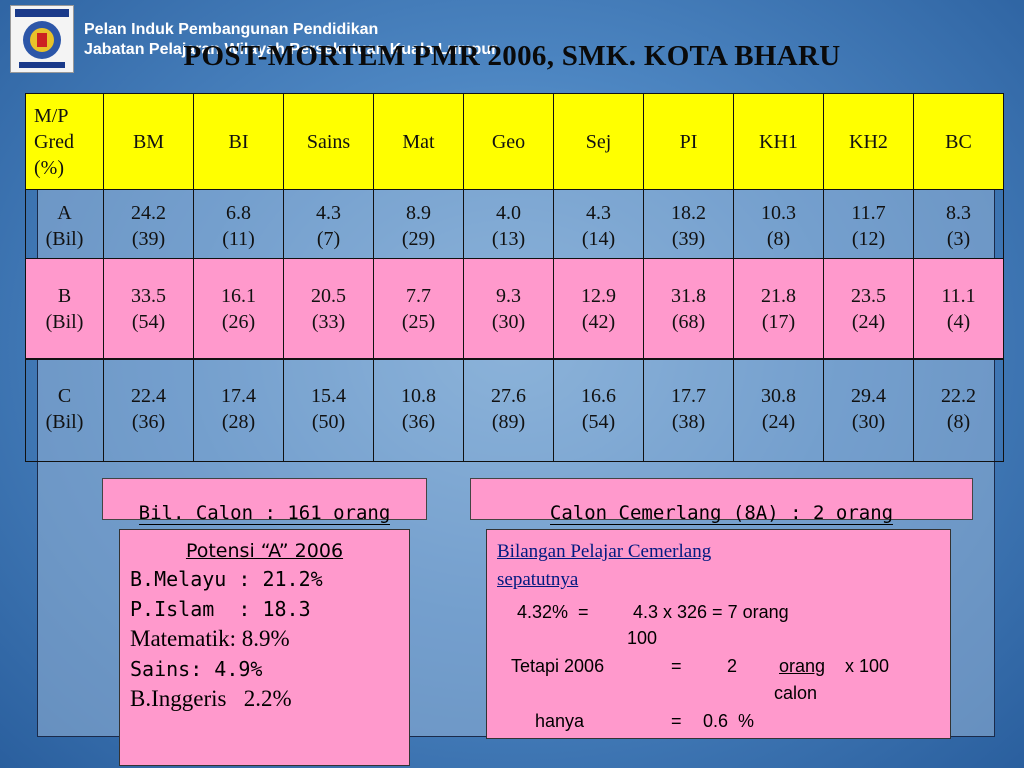  Describe the element at coordinates (796, 693) in the screenshot. I see `calc-l2-denominator: calon` at that location.